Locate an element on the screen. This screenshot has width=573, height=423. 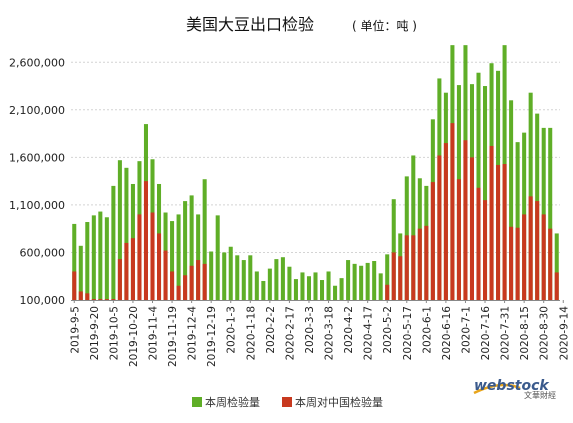
logo-wordmark: webstock is located at coordinates (512, 386).